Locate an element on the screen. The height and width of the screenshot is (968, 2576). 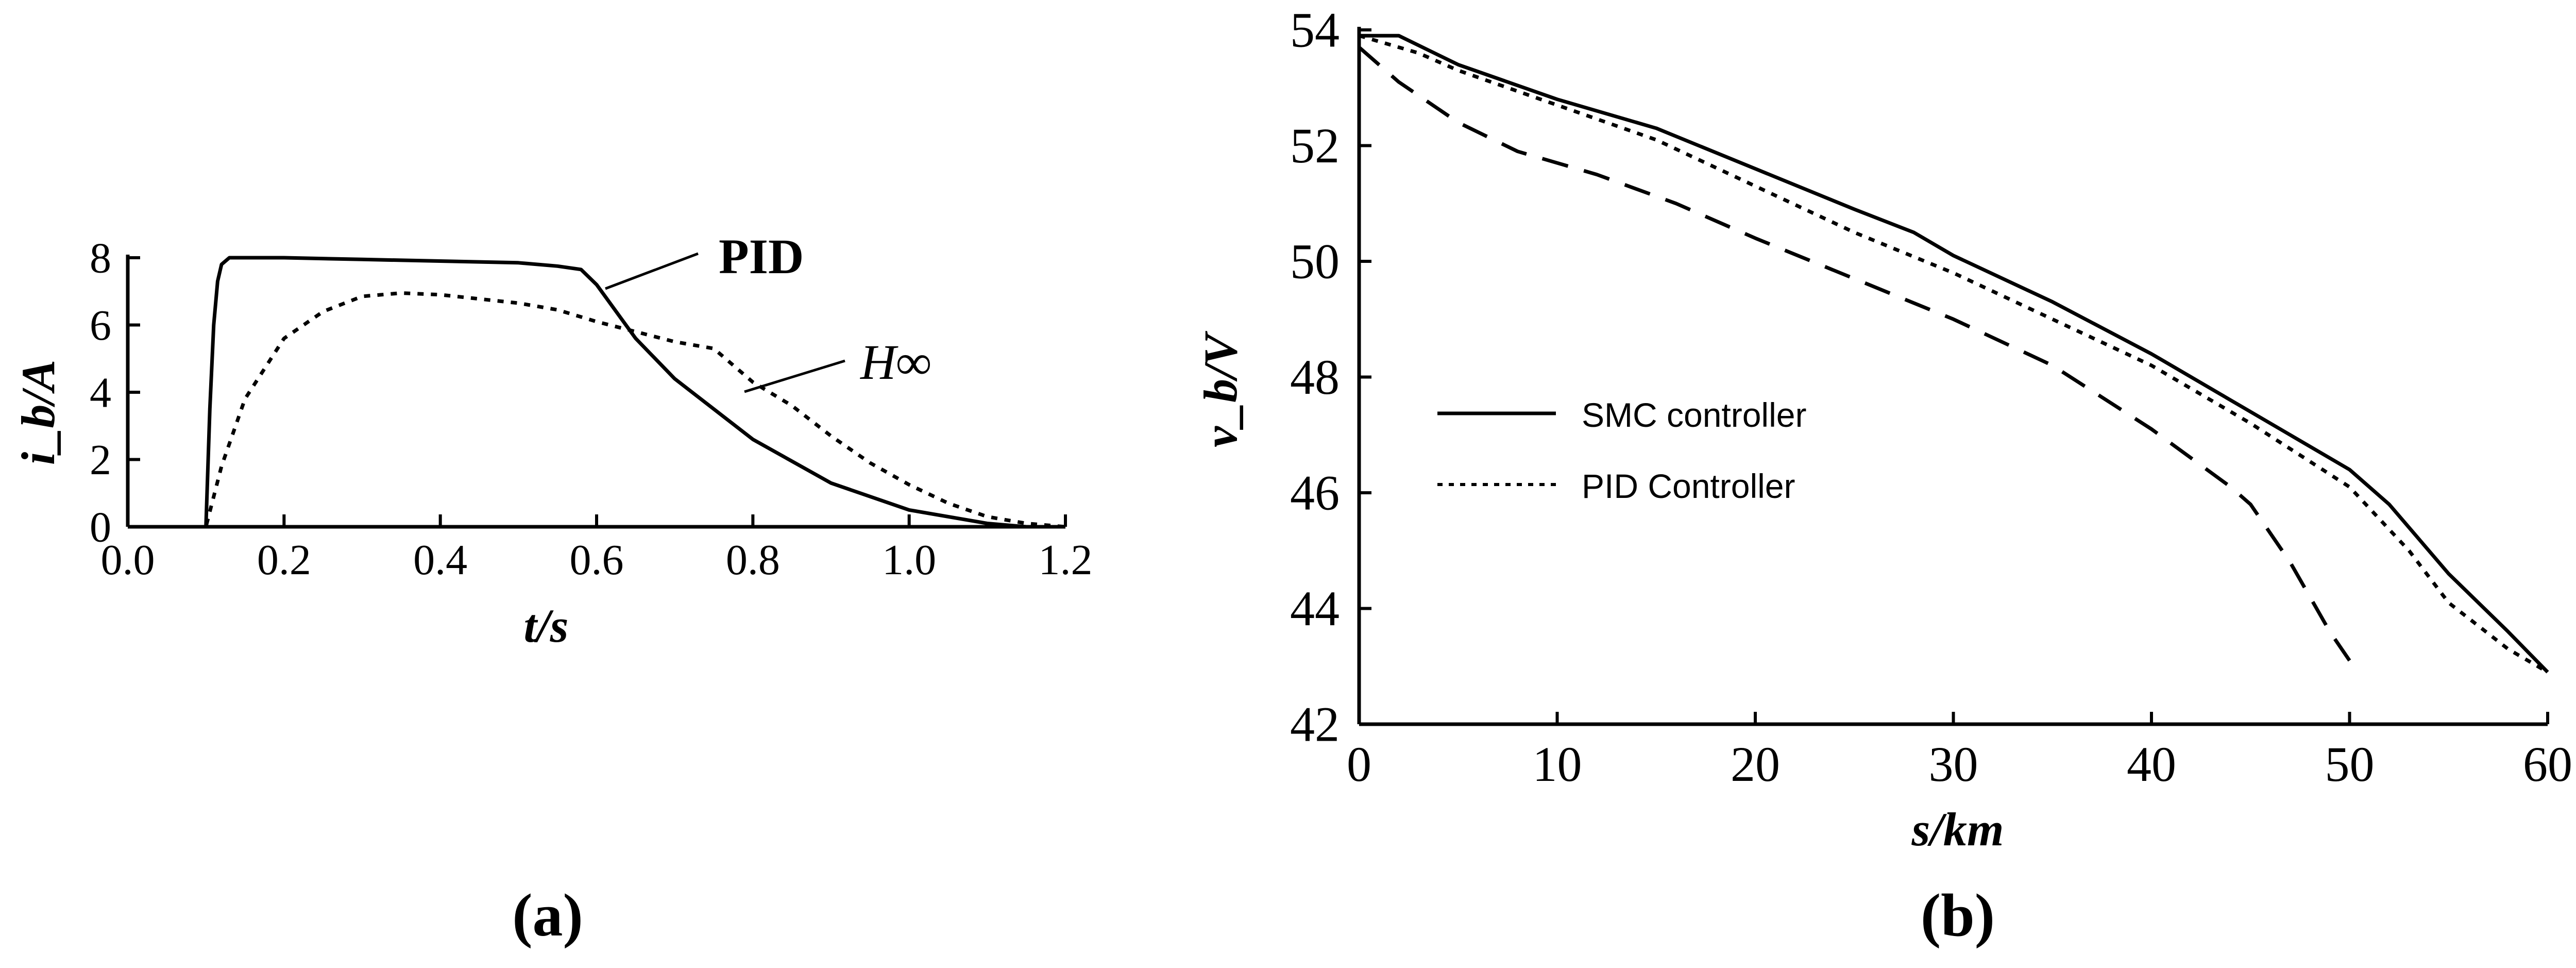
chart-a-hinf-annotation: H∞ is located at coordinates (895, 362).